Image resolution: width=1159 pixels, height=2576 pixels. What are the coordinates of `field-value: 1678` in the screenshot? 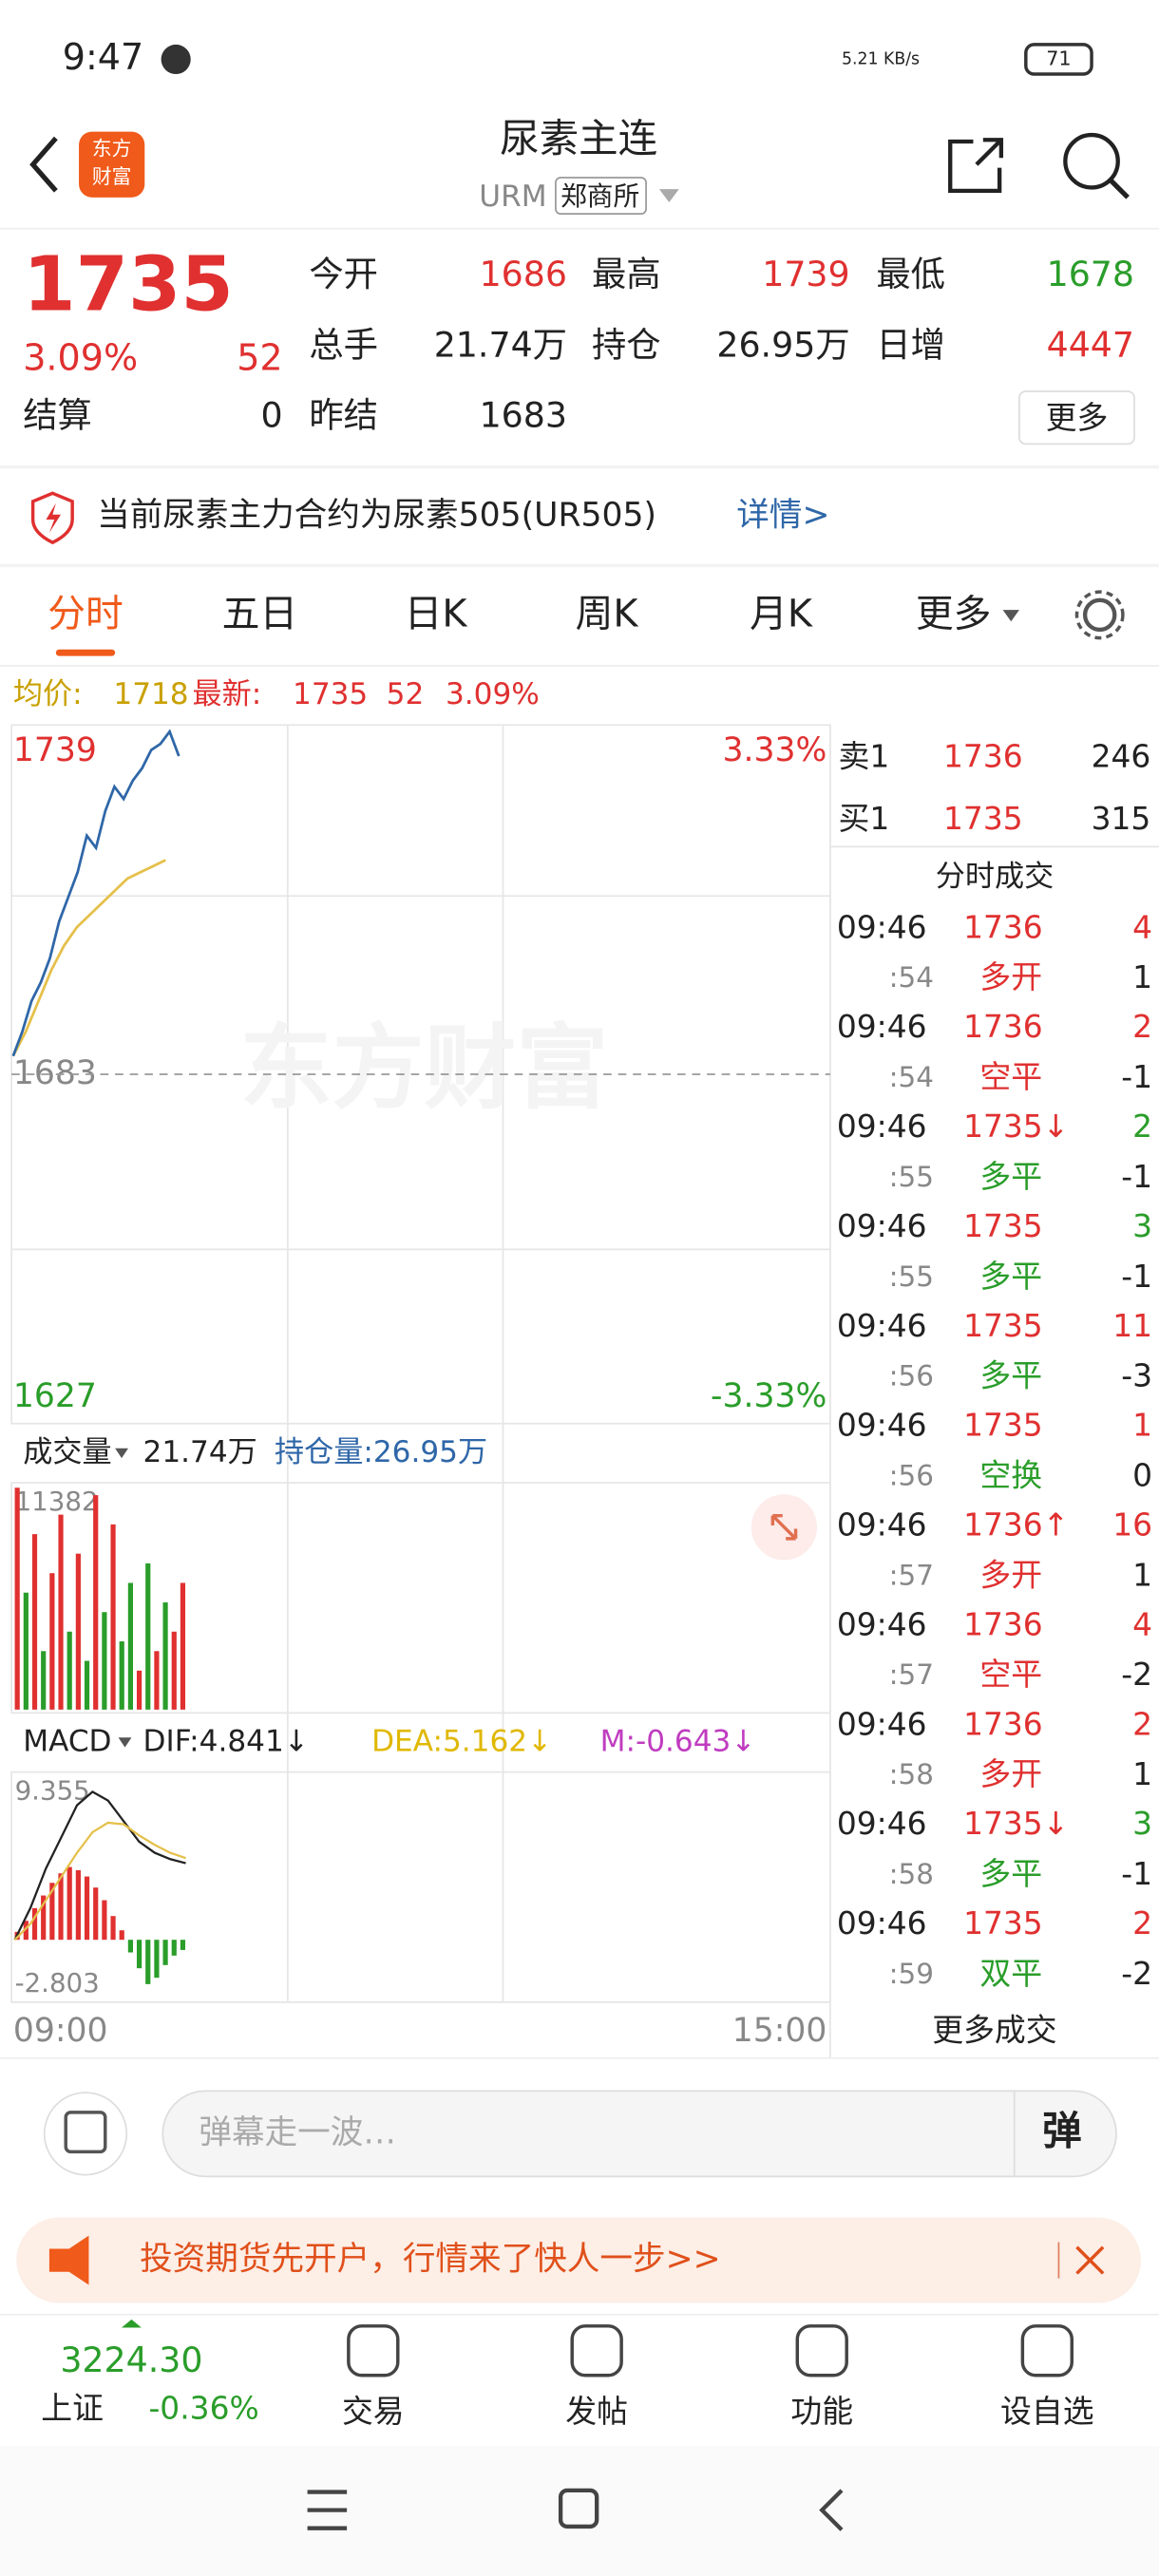 It's located at (1090, 274).